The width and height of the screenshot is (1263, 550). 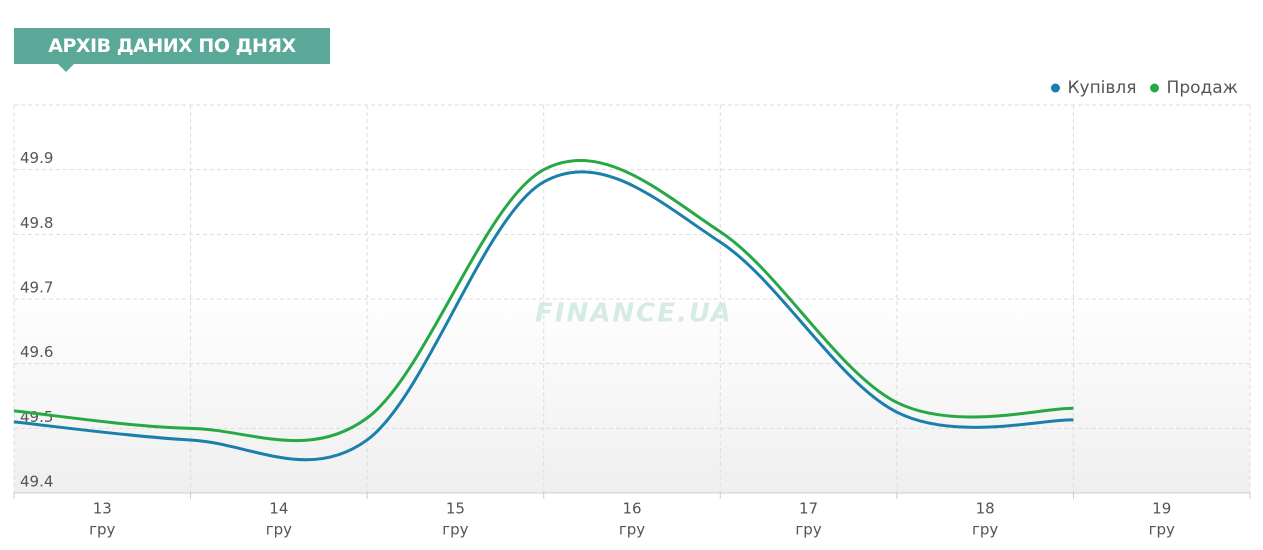 What do you see at coordinates (172, 50) in the screenshot?
I see `title-badge: АРХІВ ДАНИХ ПО ДНЯХ` at bounding box center [172, 50].